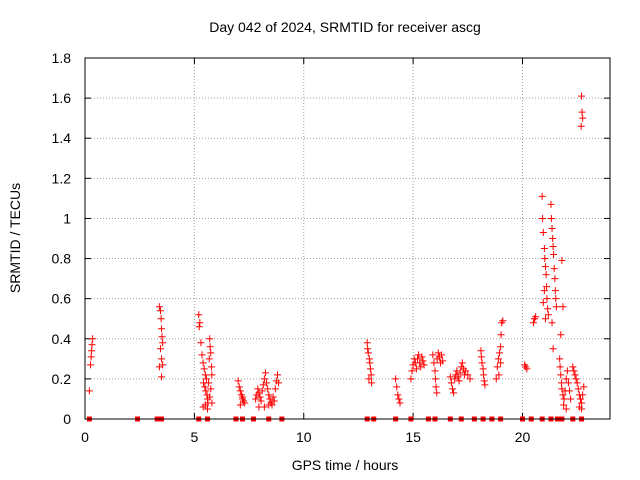  I want to click on y-tick-label: 0, so click(67, 419).